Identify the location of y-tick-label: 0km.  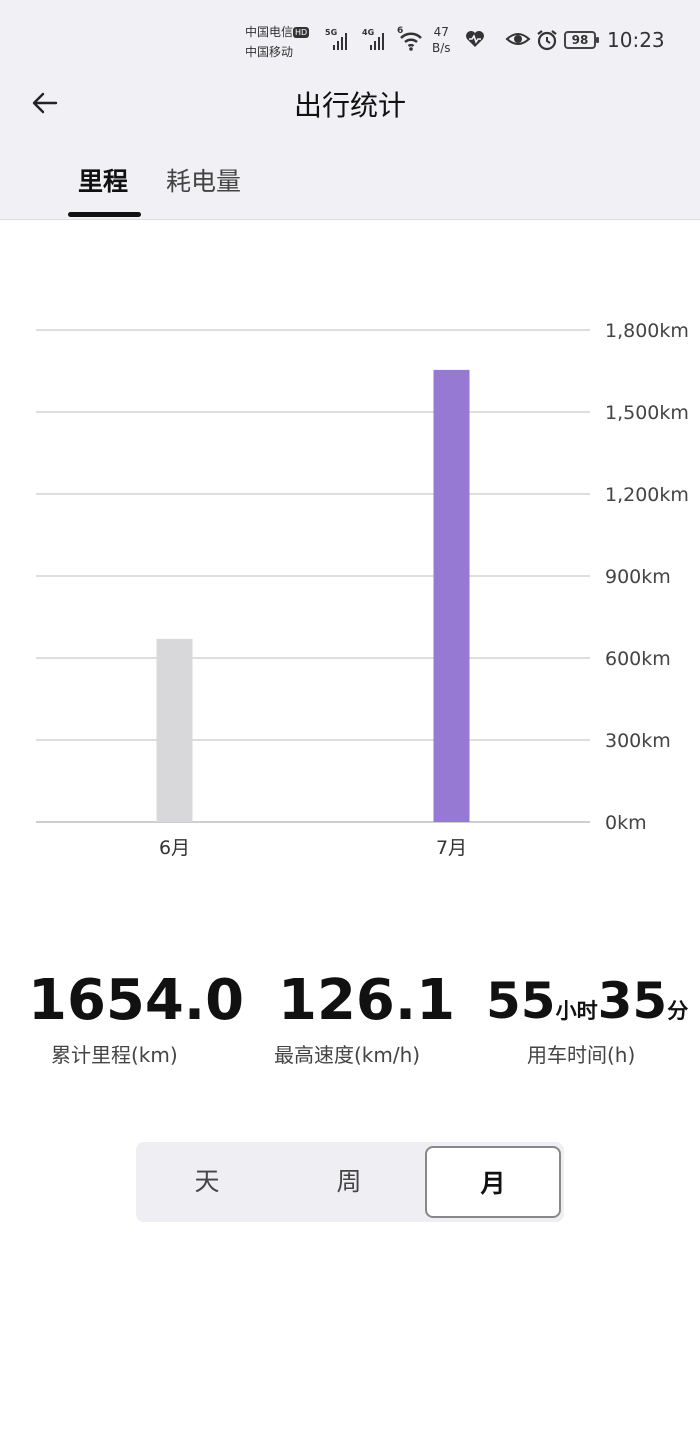
(626, 823).